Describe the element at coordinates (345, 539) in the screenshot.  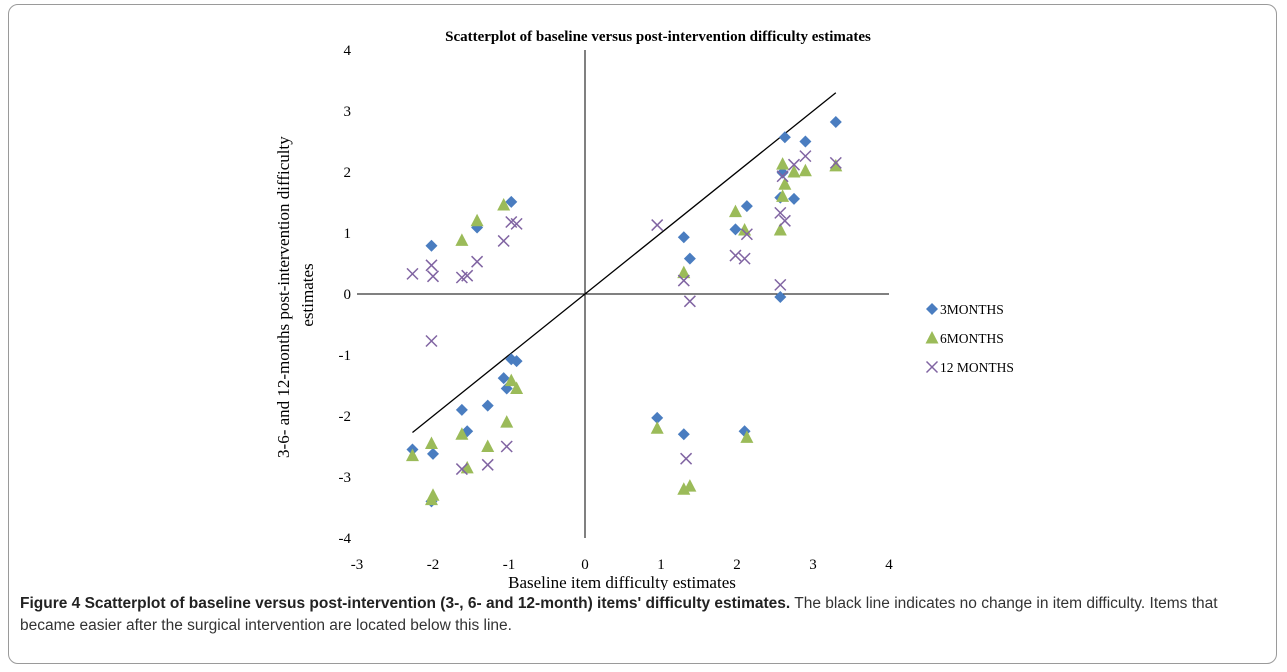
I see `y-tick-label: -4` at that location.